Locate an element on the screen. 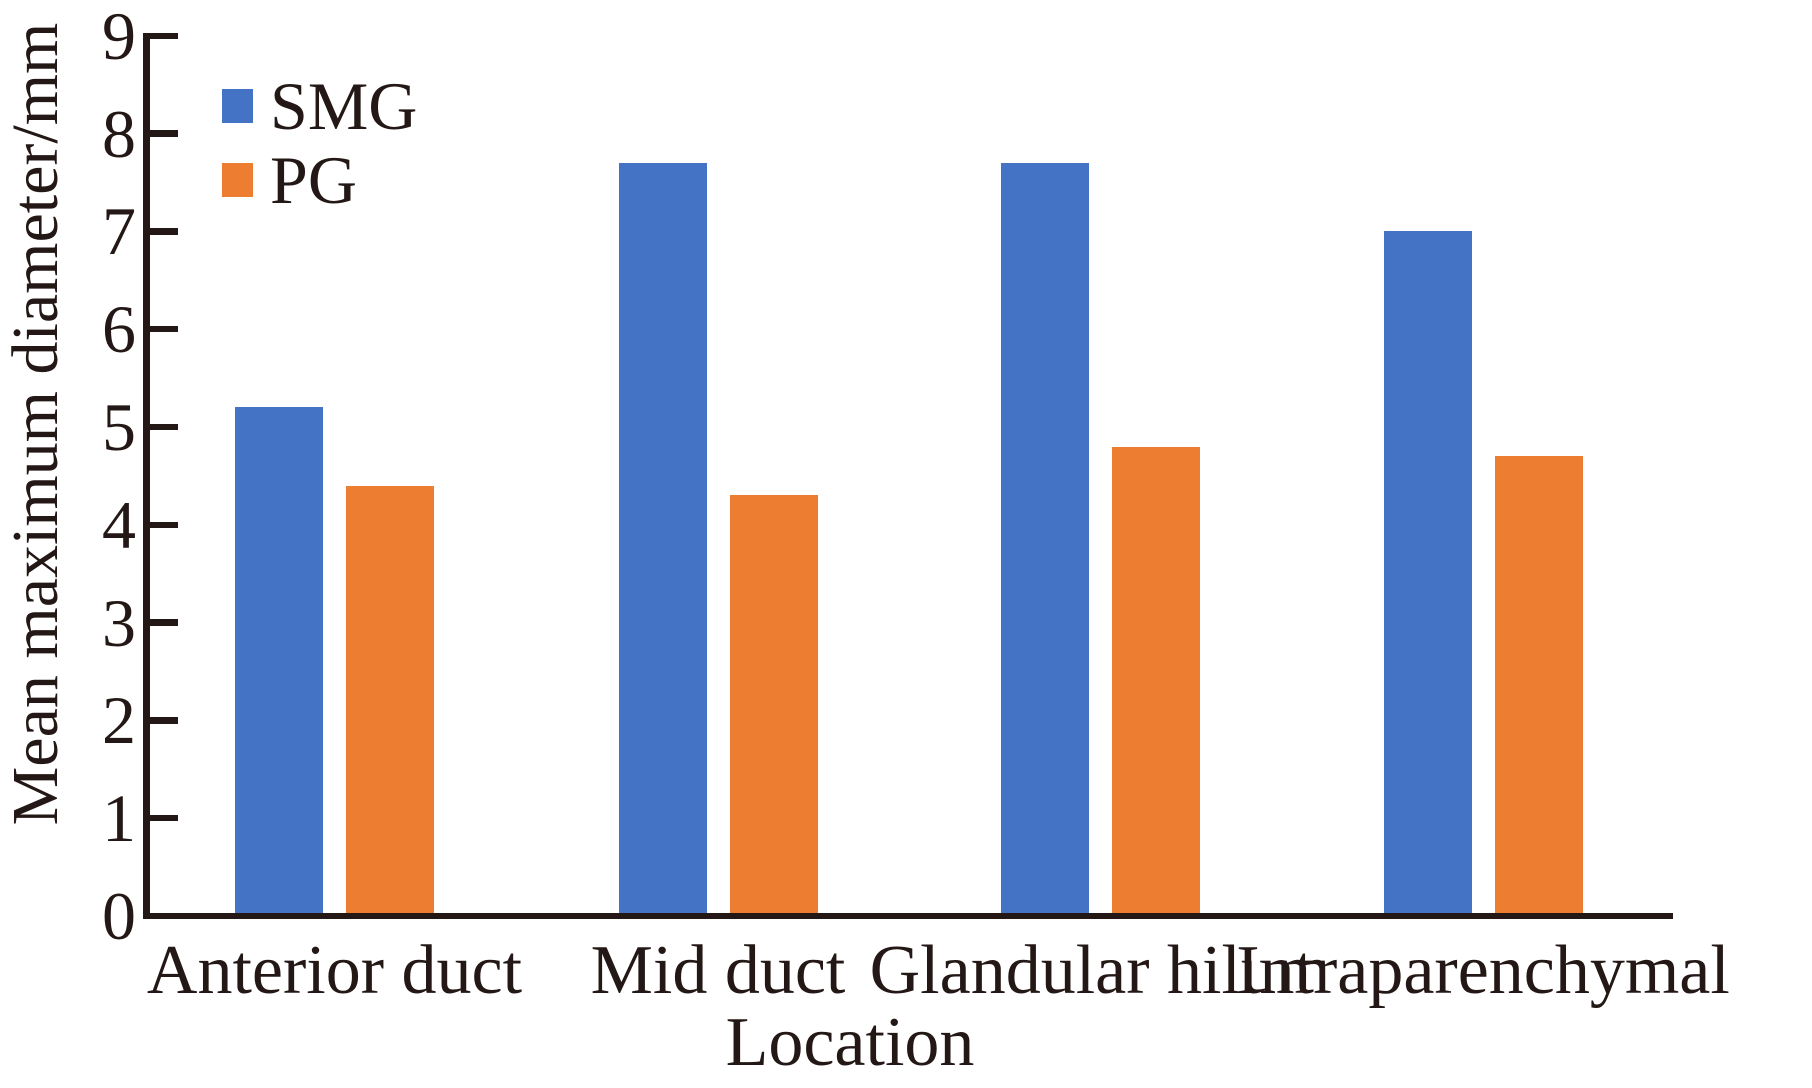  x-axis-line is located at coordinates (908, 916).